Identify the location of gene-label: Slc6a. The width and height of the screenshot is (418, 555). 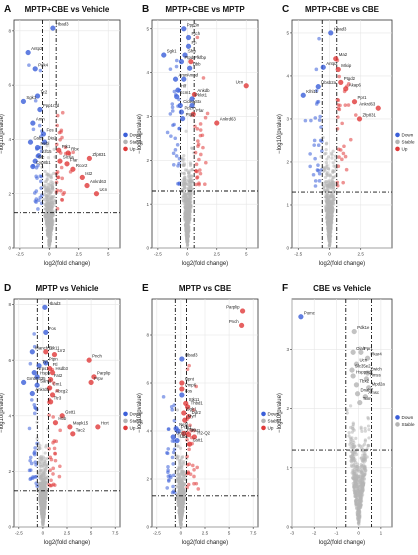
(68, 157).